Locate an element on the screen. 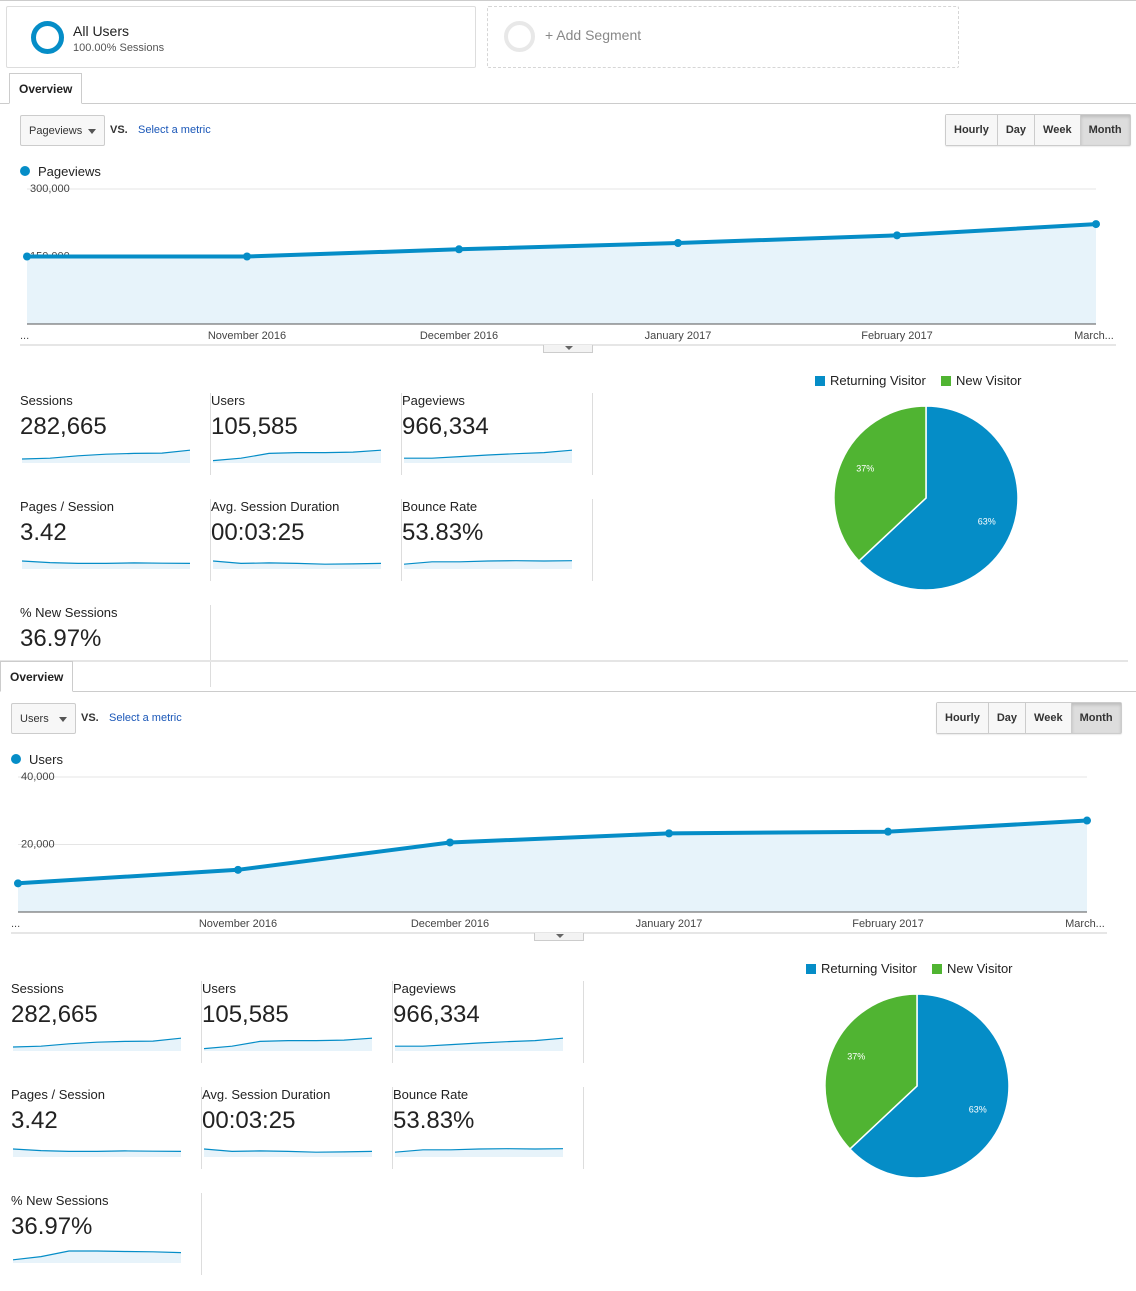  x-tick-label: January 2017 is located at coordinates (678, 336).